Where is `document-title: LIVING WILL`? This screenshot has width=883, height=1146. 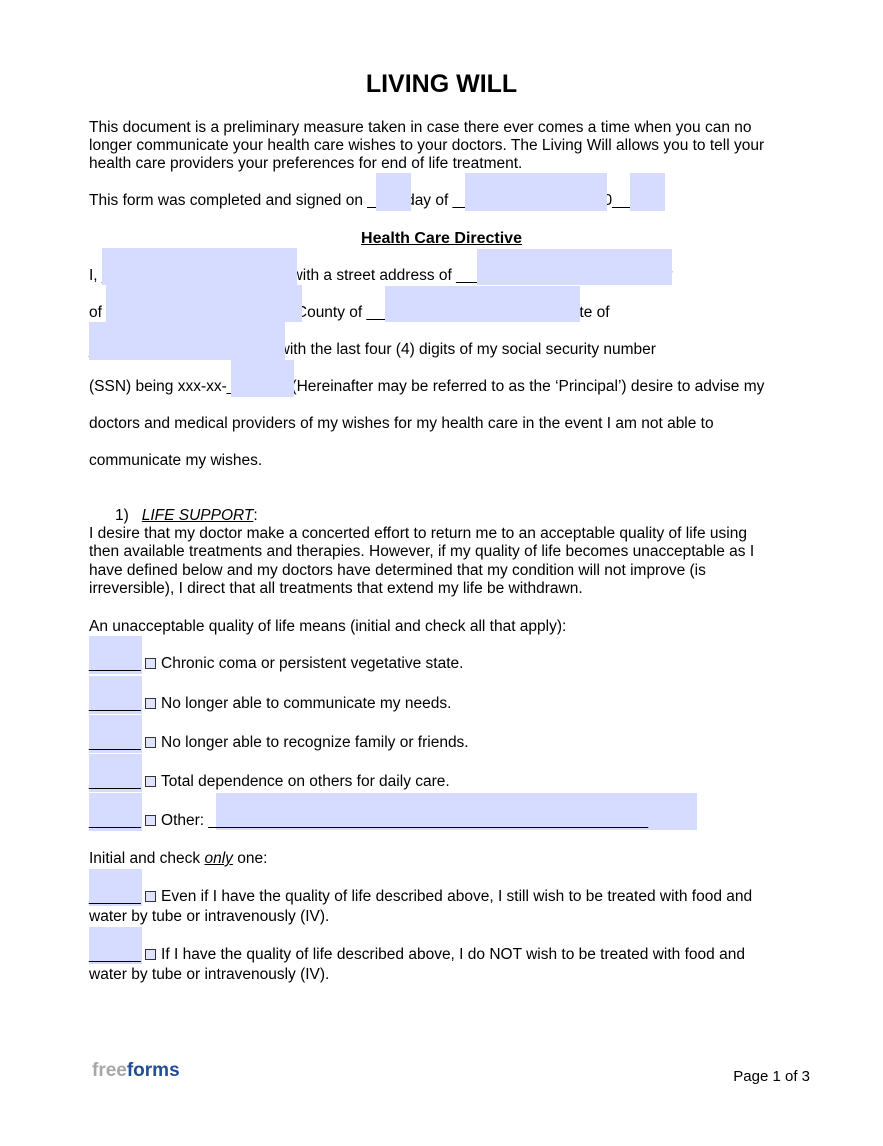
document-title: LIVING WILL is located at coordinates (441, 84).